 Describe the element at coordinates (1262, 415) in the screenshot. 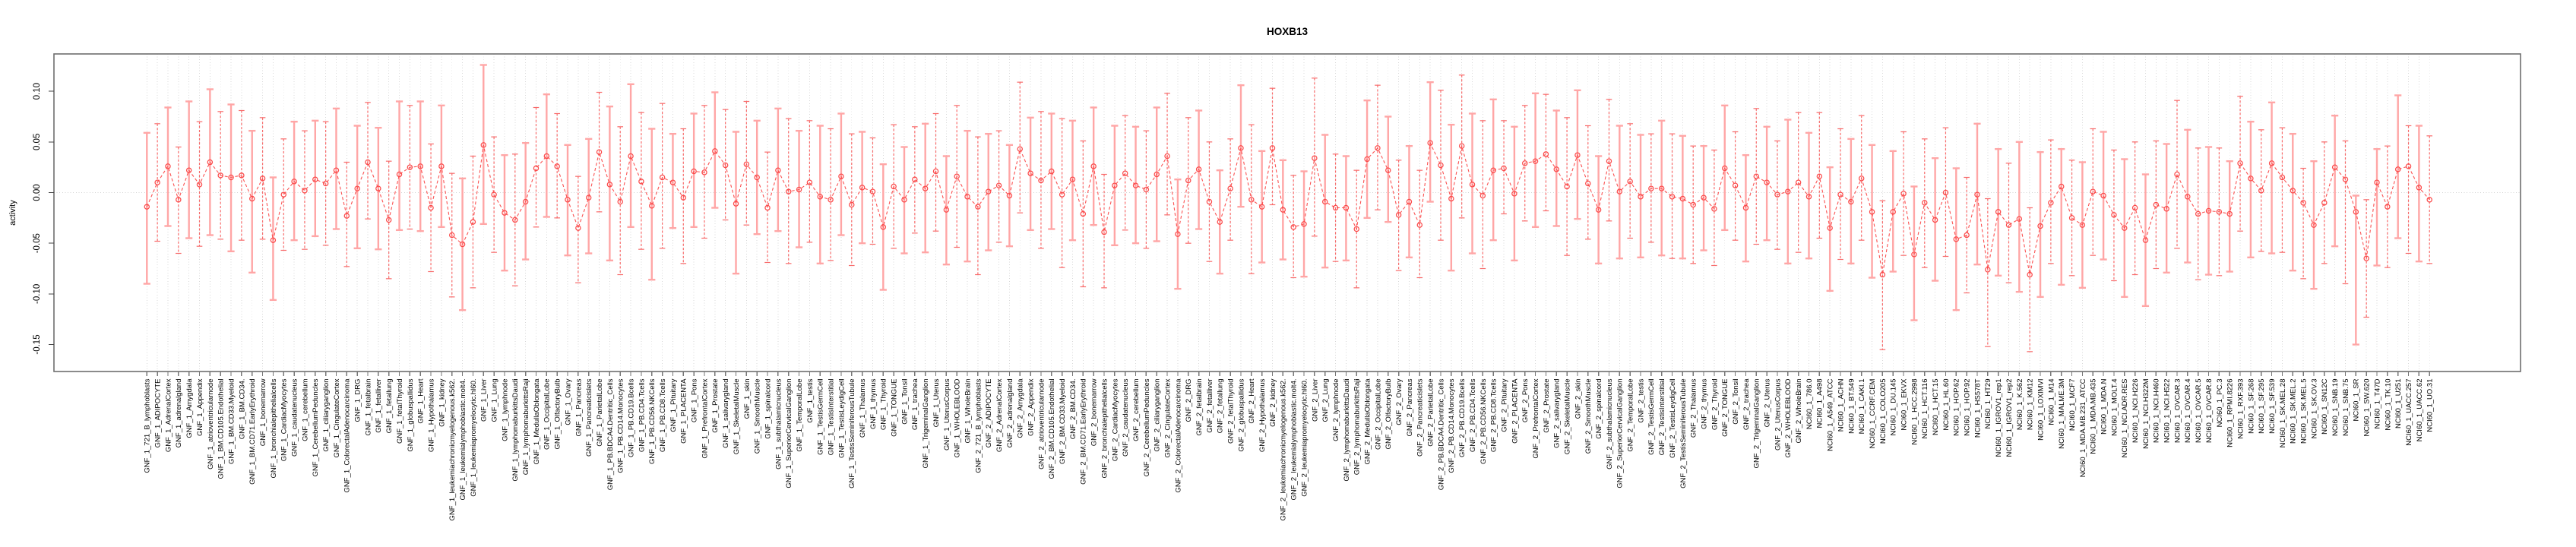

I see `x-axis-label: GNF_2_Hypothalamus` at that location.